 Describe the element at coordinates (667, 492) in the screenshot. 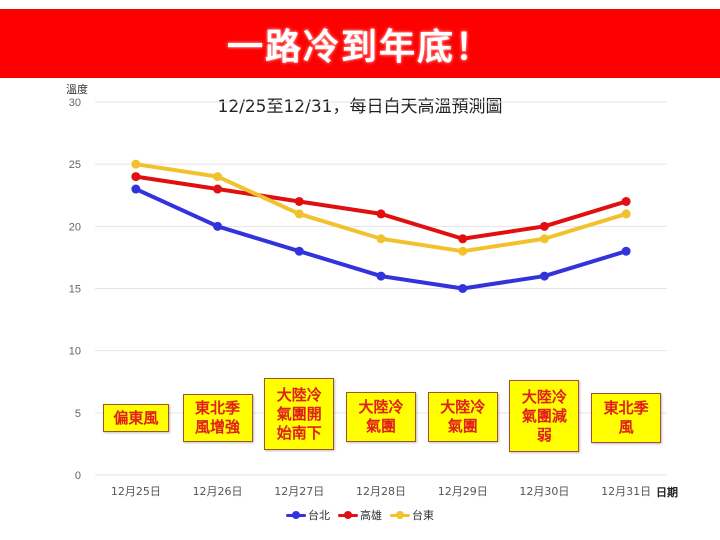

I see `x-axis-label: 日期` at that location.